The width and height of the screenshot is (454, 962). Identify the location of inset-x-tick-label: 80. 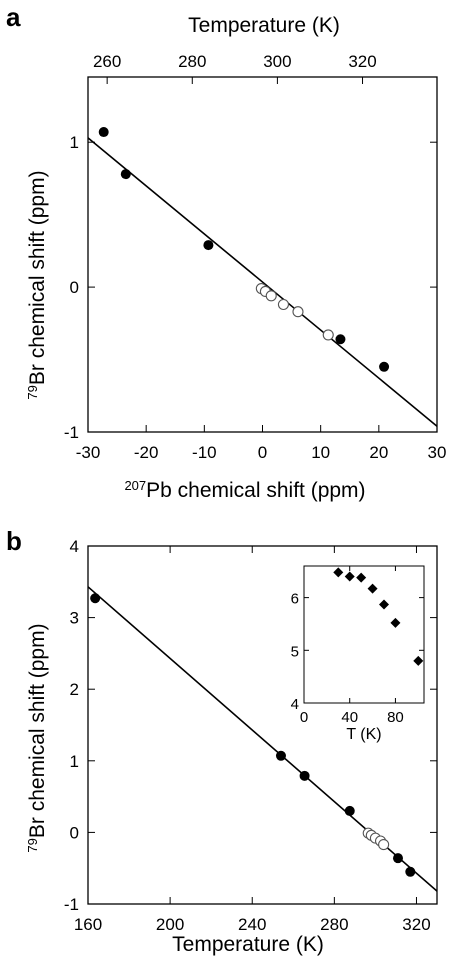
(395, 717).